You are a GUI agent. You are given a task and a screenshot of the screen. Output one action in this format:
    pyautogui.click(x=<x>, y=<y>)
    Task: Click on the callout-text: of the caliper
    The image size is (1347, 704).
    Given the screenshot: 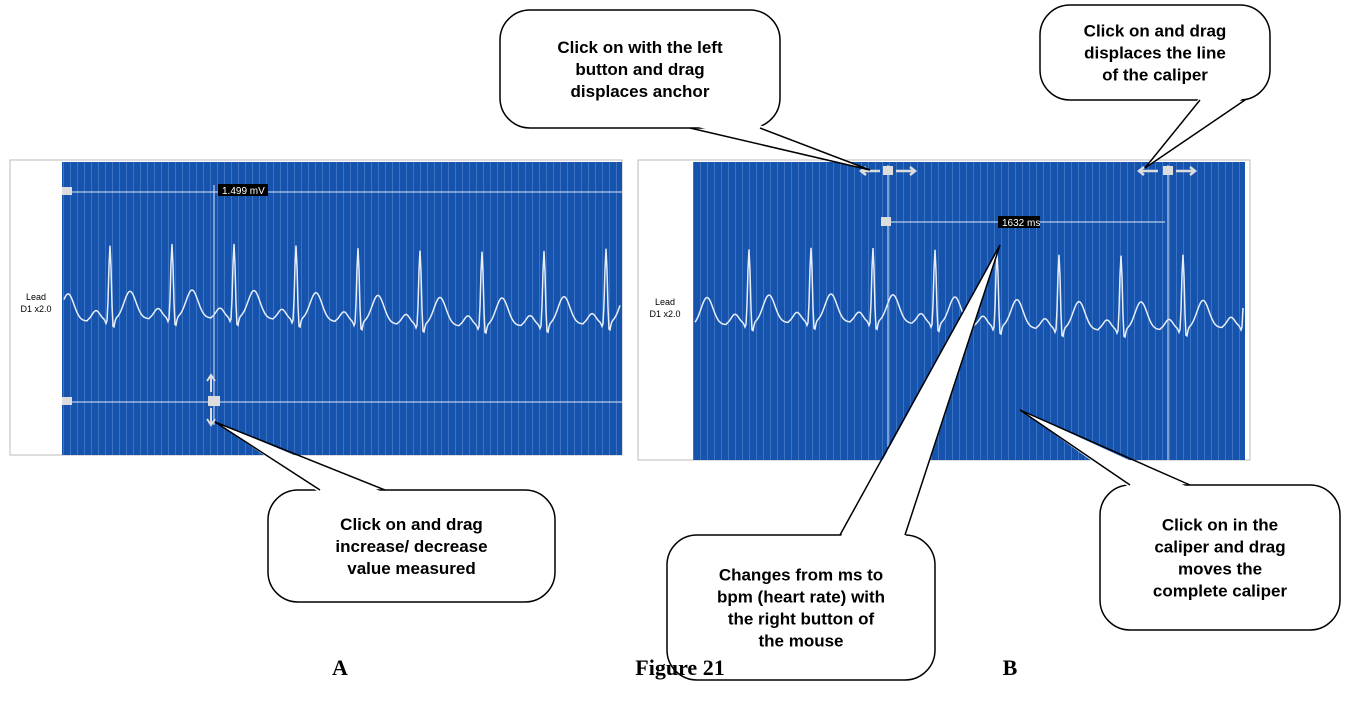 What is the action you would take?
    pyautogui.click(x=1155, y=75)
    